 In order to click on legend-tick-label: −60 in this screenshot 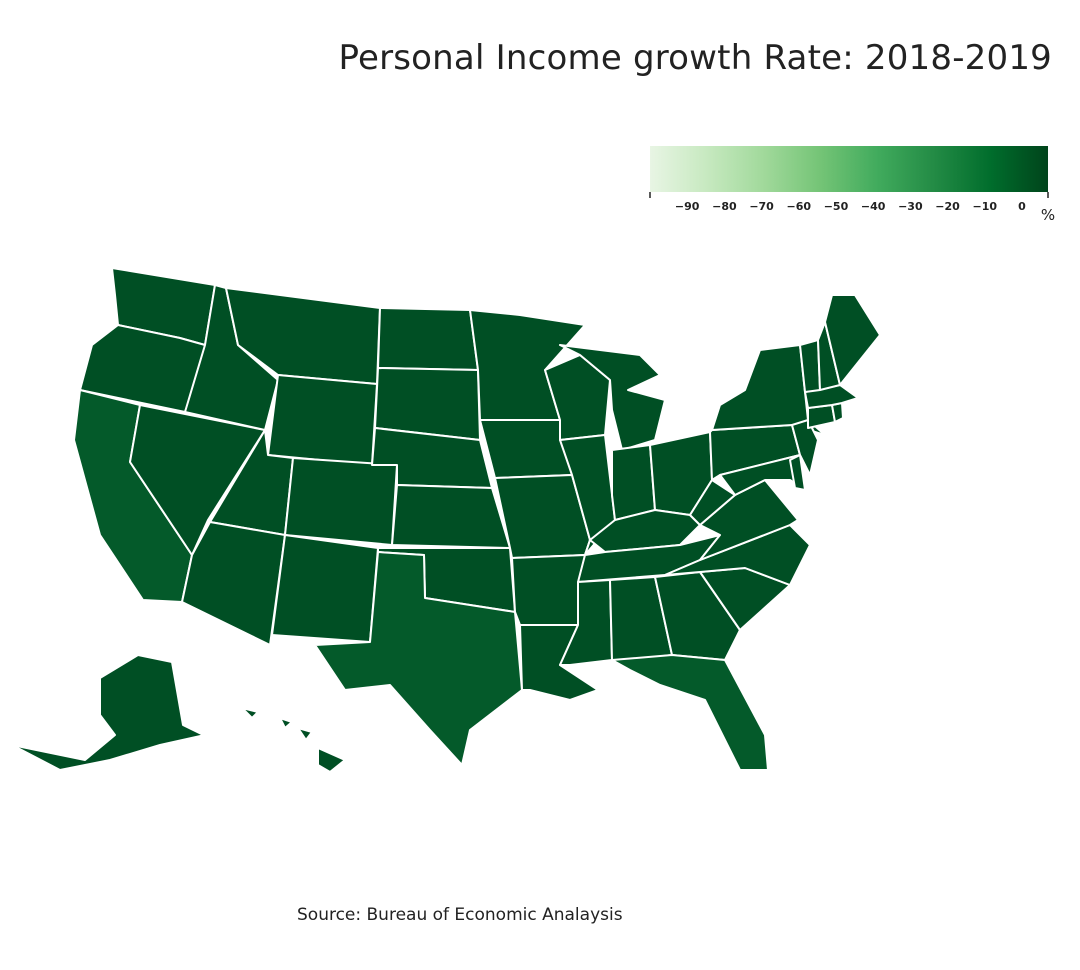, I will do `click(799, 206)`.